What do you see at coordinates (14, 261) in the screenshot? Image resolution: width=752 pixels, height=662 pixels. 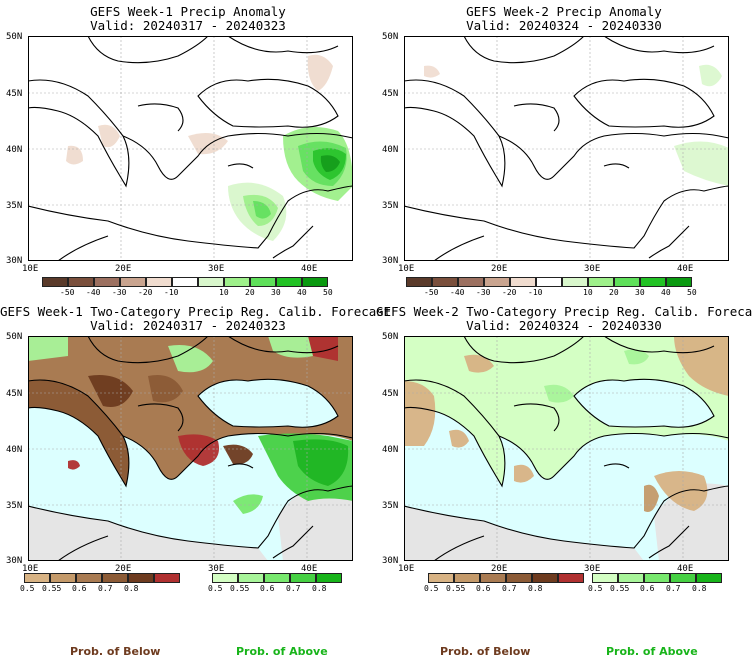 I see `lat-label: 30N` at bounding box center [14, 261].